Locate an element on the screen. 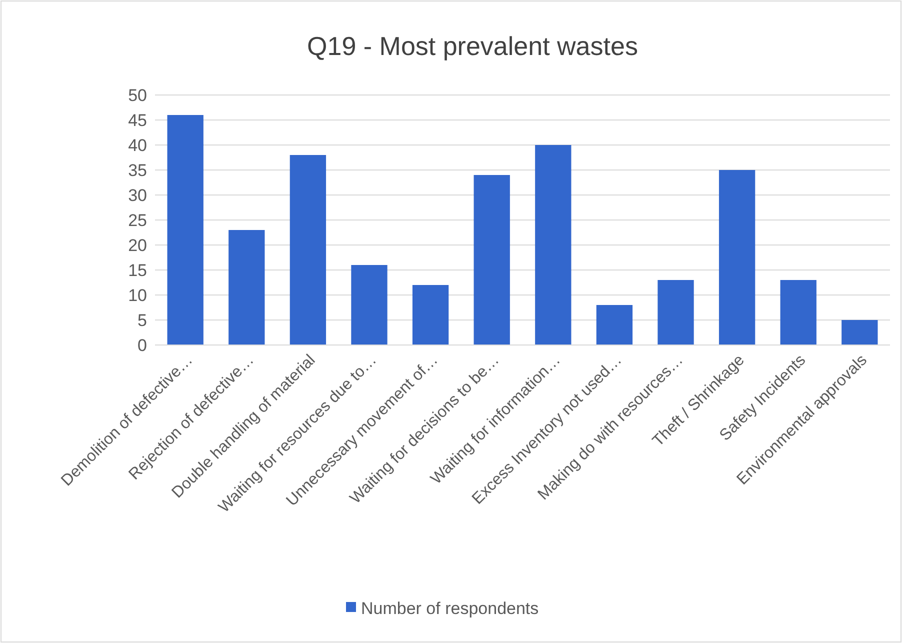 This screenshot has height=643, width=902. y-tick-label: 25 is located at coordinates (137, 220).